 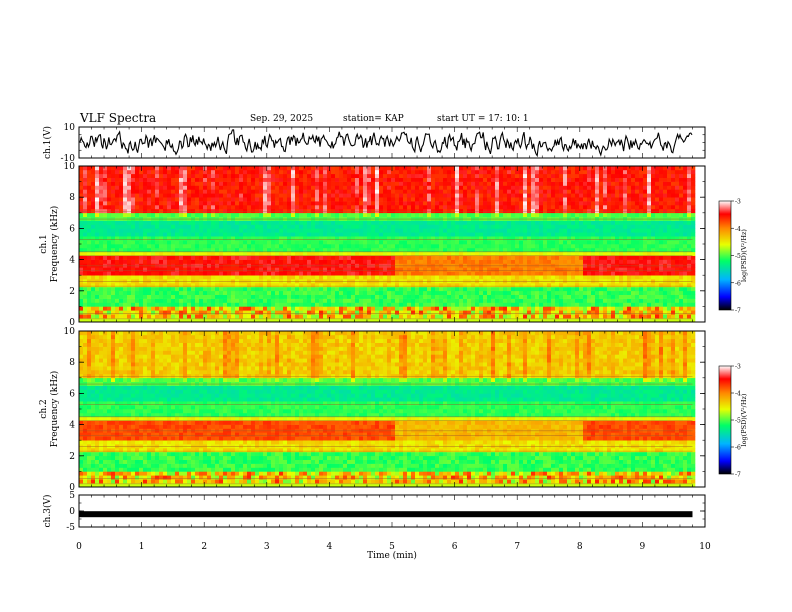 I want to click on y-tick-label: -5, so click(x=70, y=528).